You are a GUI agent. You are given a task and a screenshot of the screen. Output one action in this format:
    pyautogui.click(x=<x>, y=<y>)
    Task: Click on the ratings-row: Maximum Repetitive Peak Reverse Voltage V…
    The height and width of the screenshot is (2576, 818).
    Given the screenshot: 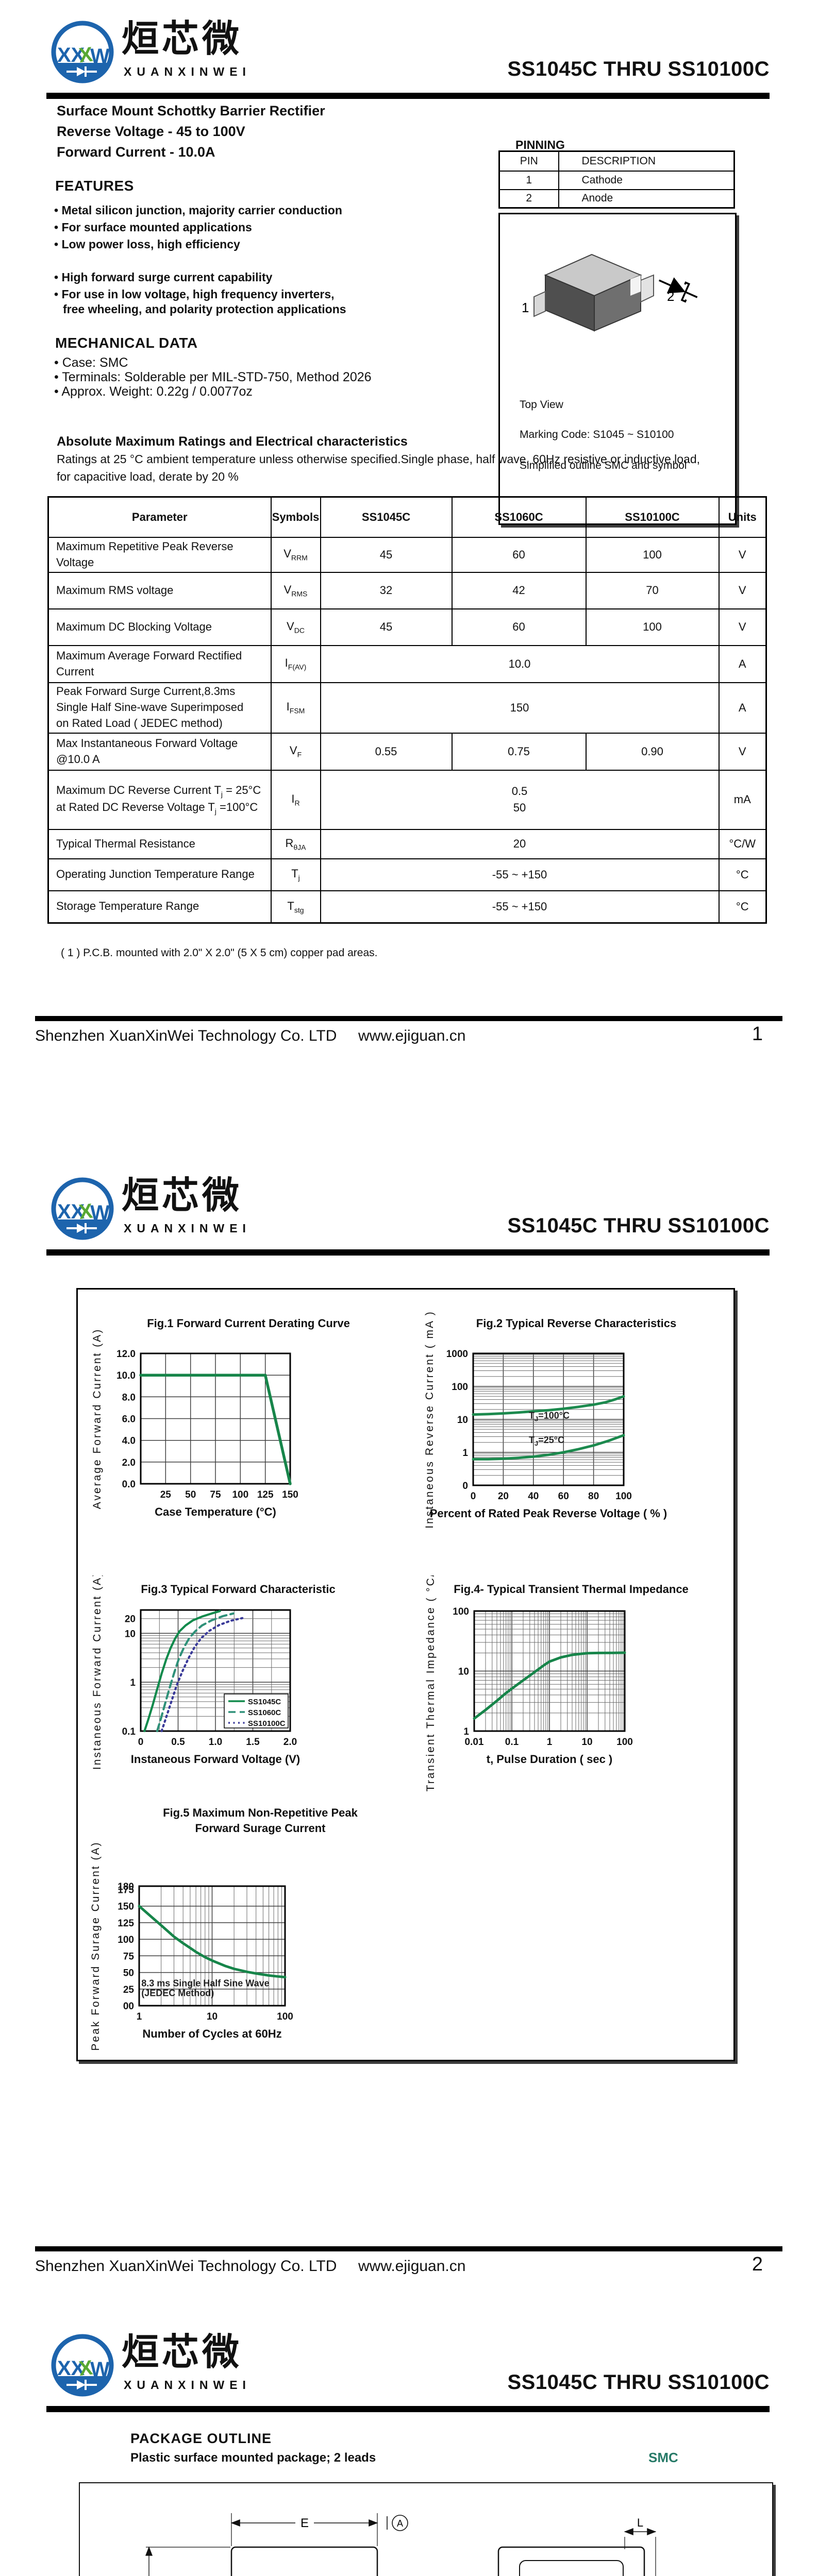 What is the action you would take?
    pyautogui.click(x=407, y=554)
    